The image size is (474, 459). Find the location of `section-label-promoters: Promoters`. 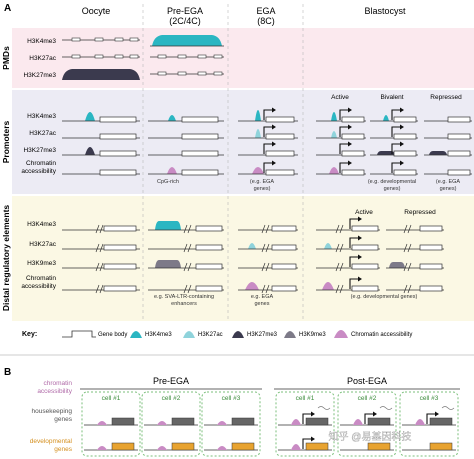

section-label-promoters: Promoters is located at coordinates (6, 141).